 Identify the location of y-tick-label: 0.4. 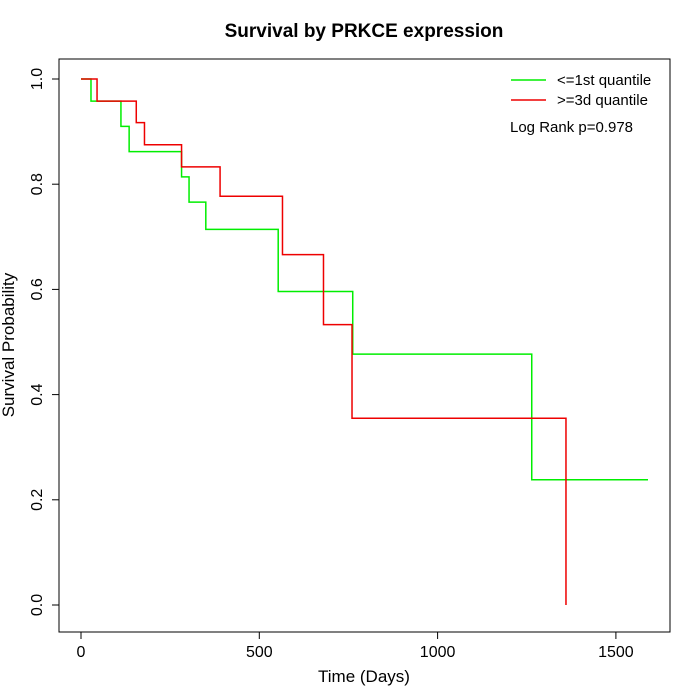
(37, 394).